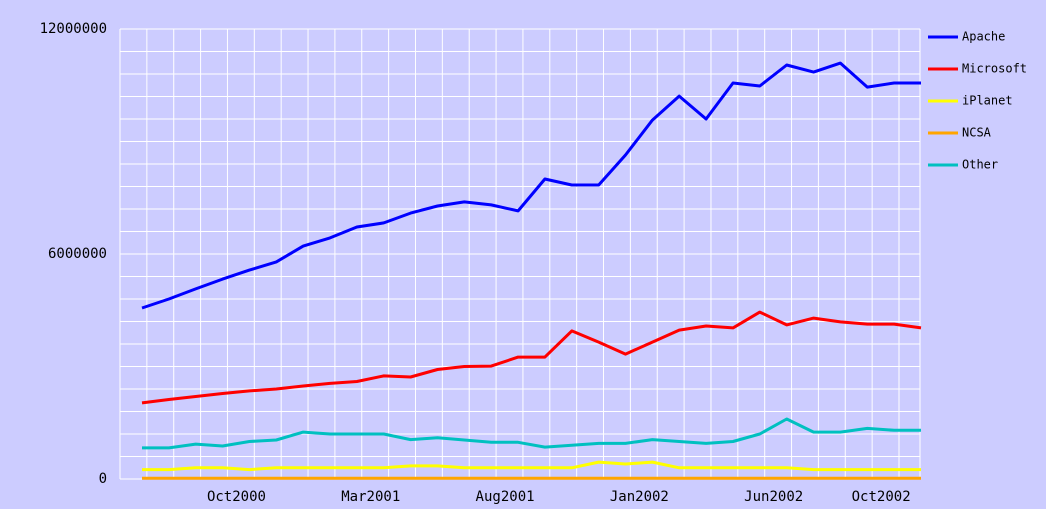 This screenshot has width=1046, height=509. Describe the element at coordinates (505, 497) in the screenshot. I see `x-tick-label: Aug2001` at that location.